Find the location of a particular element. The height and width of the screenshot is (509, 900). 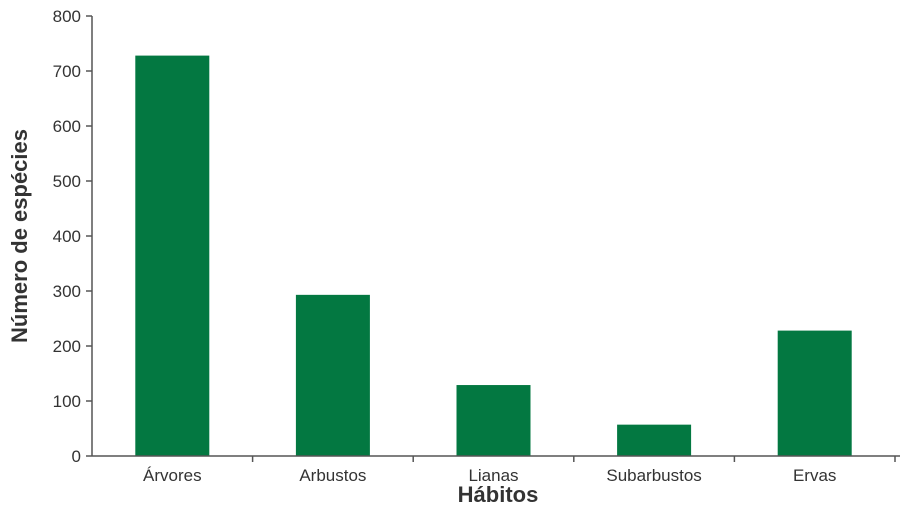

y-tick-label: 700 is located at coordinates (67, 71).